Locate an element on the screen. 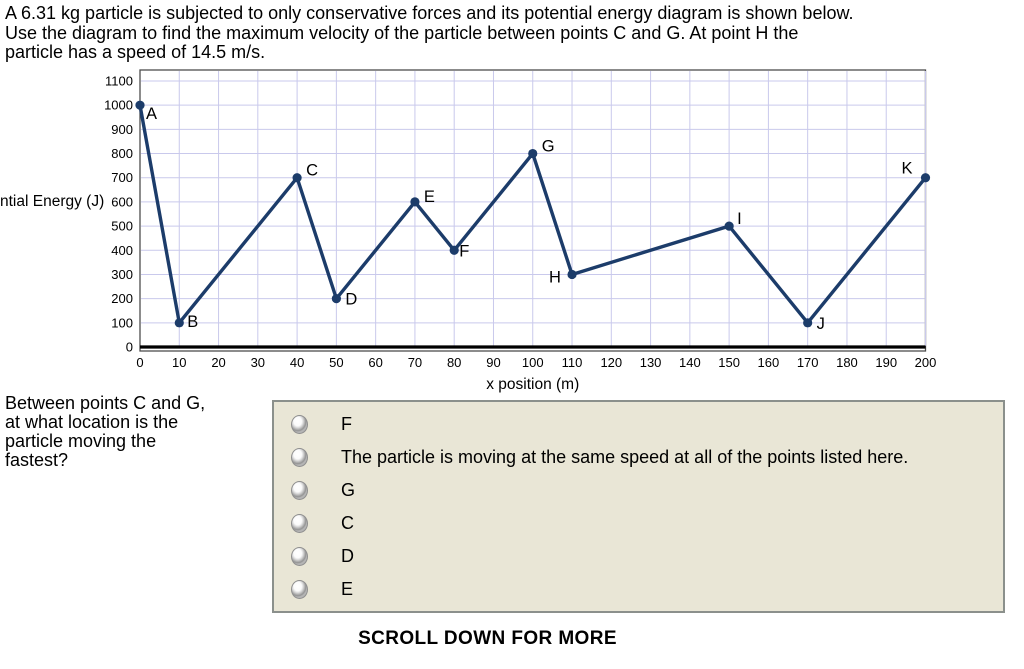 The width and height of the screenshot is (1024, 669). y-tick-label: 200 is located at coordinates (122, 298).